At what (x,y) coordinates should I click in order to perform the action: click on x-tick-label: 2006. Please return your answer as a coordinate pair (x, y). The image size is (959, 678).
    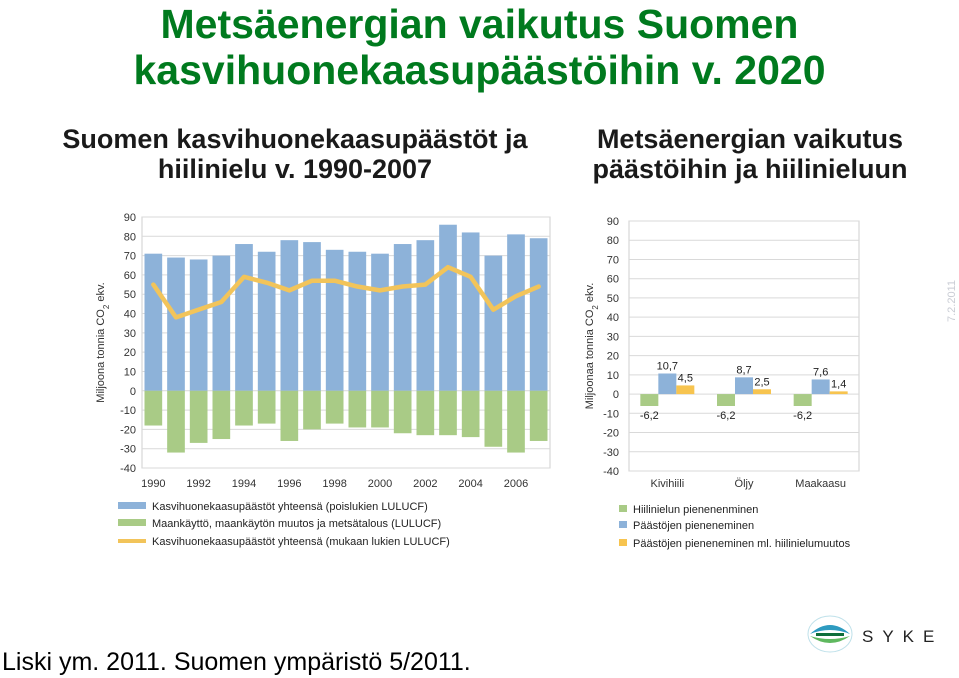
    Looking at the image, I should click on (516, 484).